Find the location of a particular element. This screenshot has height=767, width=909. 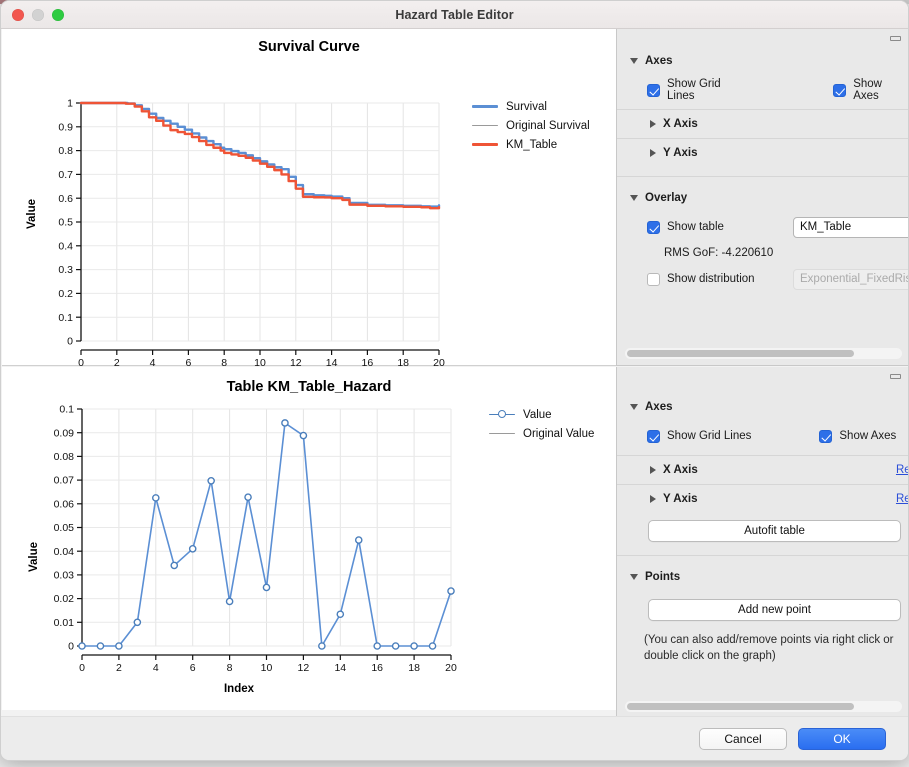

hazard-y-axis-row: Y Axis Reset is located at coordinates (762, 498).